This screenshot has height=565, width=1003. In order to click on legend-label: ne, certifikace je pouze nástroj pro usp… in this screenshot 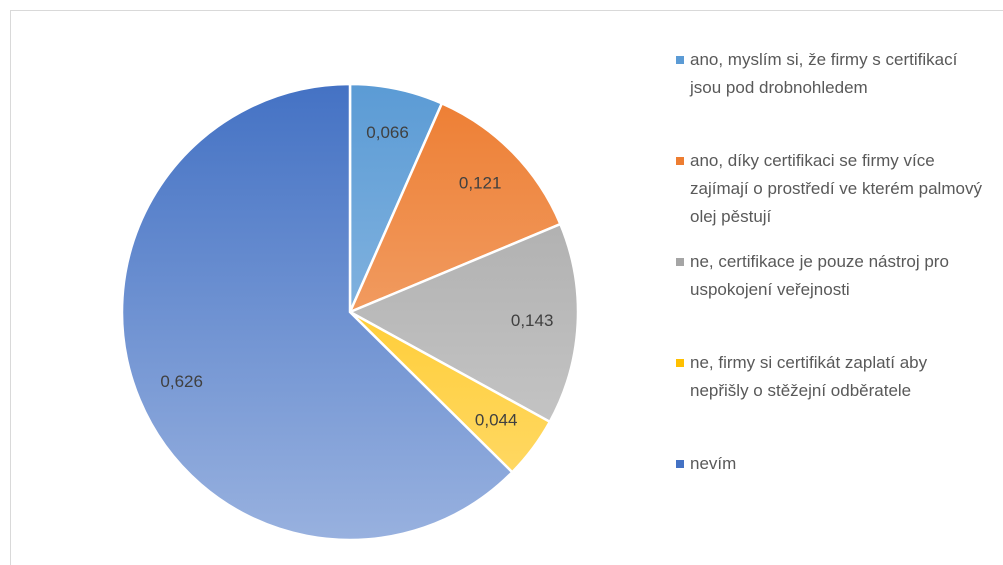, I will do `click(819, 275)`.